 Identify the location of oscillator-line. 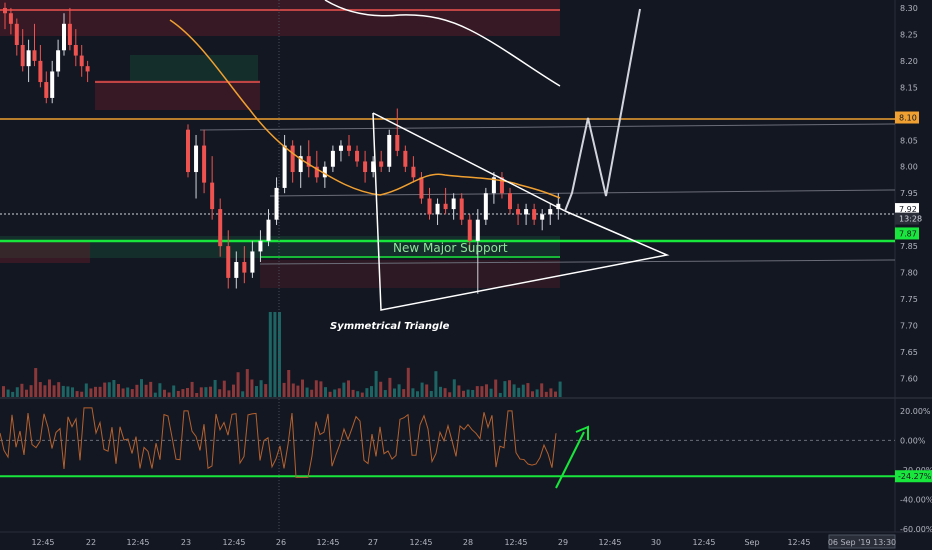
(278, 442).